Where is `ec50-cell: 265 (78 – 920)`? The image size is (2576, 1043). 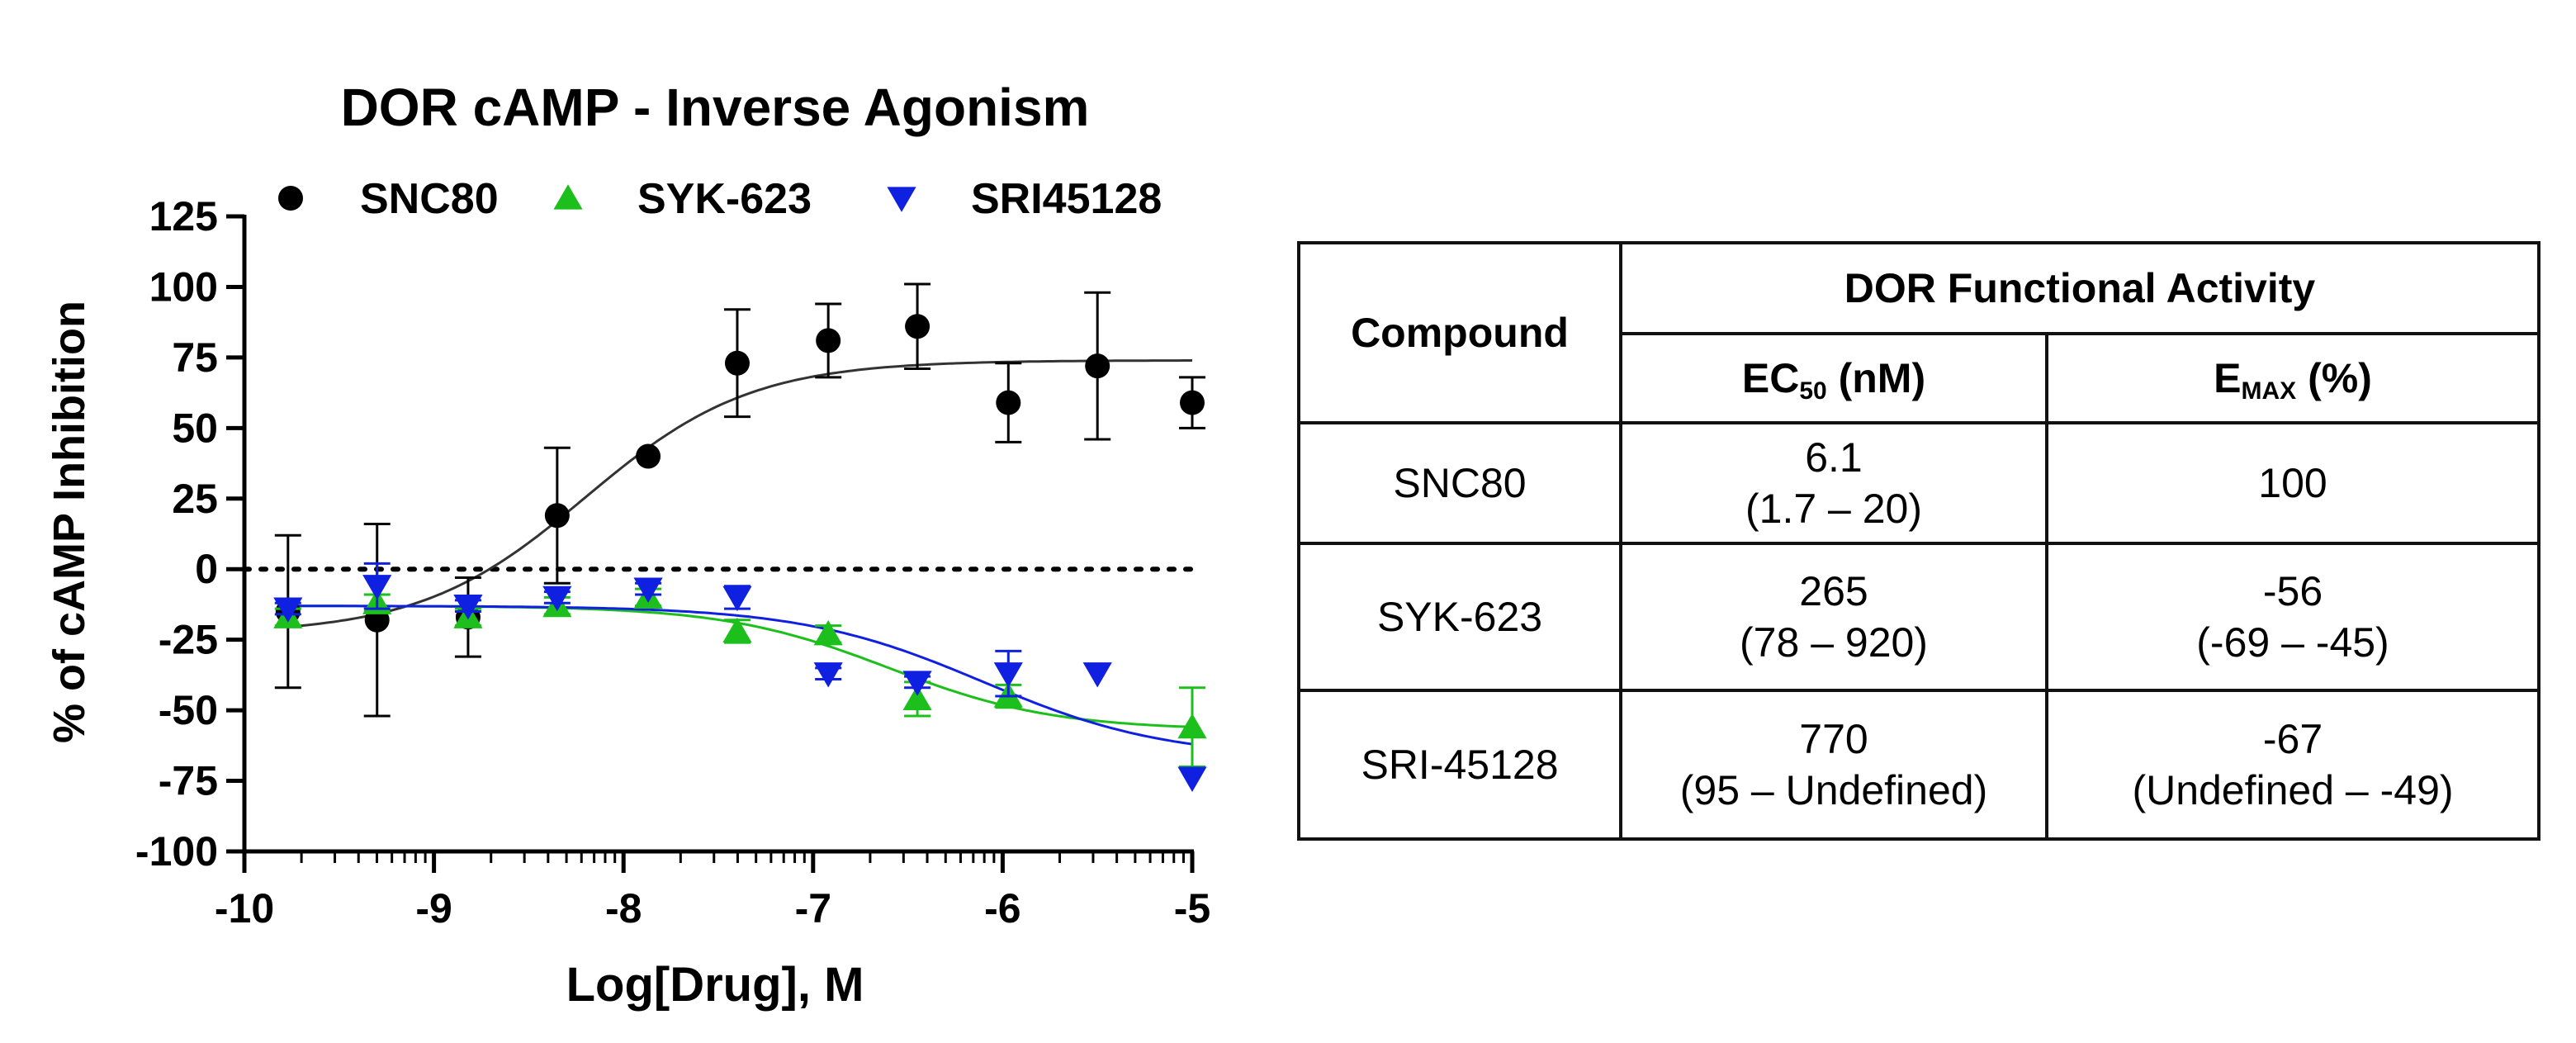 ec50-cell: 265 (78 – 920) is located at coordinates (1833, 617).